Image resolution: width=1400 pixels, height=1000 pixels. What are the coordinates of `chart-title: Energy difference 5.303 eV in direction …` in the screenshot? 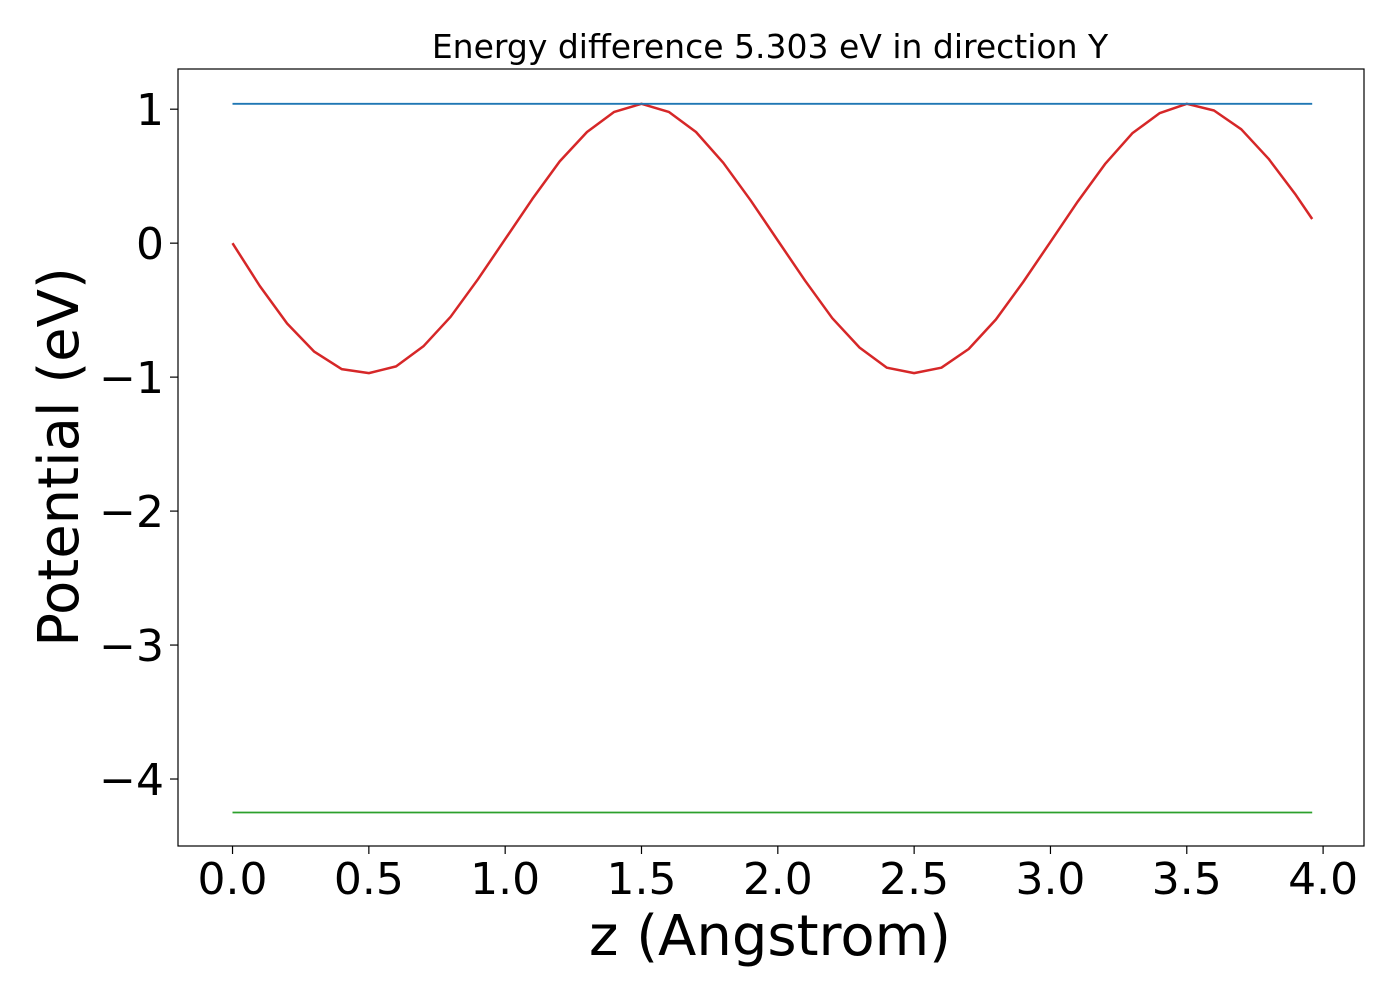 It's located at (770, 46).